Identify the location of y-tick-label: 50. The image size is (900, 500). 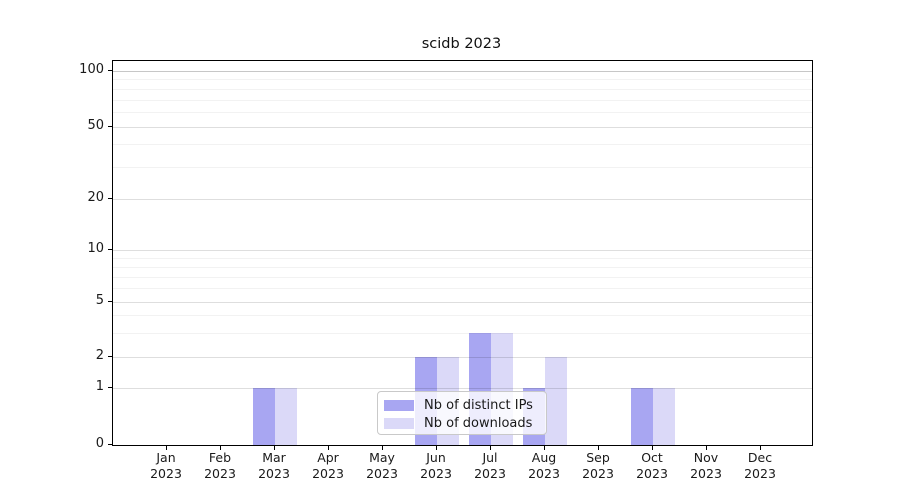
(95, 125).